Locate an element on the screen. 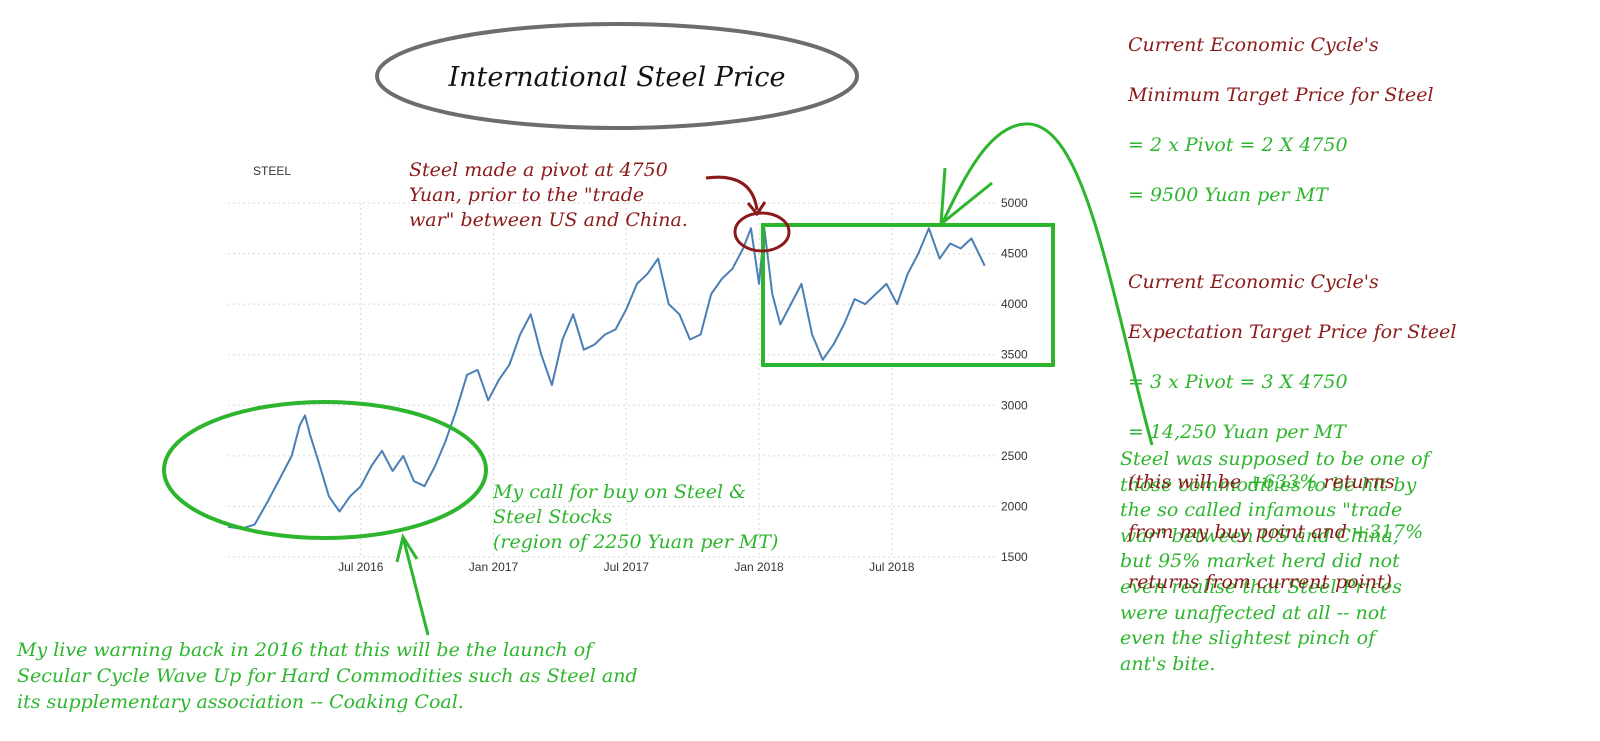  trade-war-curve is located at coordinates (1047, 284).